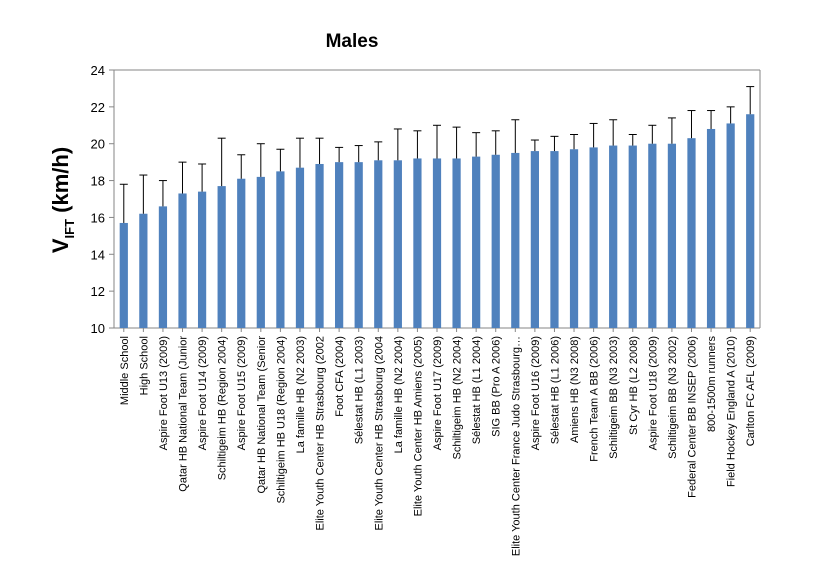  I want to click on x-tick-label: Field Hockey England A (2010), so click(732, 411).